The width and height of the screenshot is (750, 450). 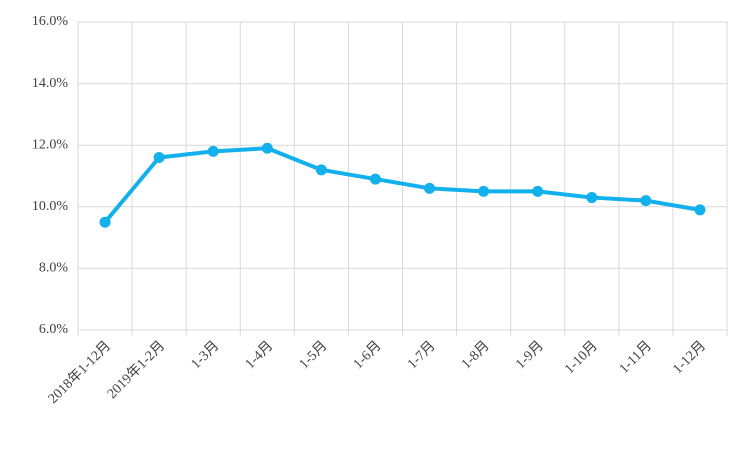 I want to click on x-tick-label: 1-6月, so click(x=367, y=355).